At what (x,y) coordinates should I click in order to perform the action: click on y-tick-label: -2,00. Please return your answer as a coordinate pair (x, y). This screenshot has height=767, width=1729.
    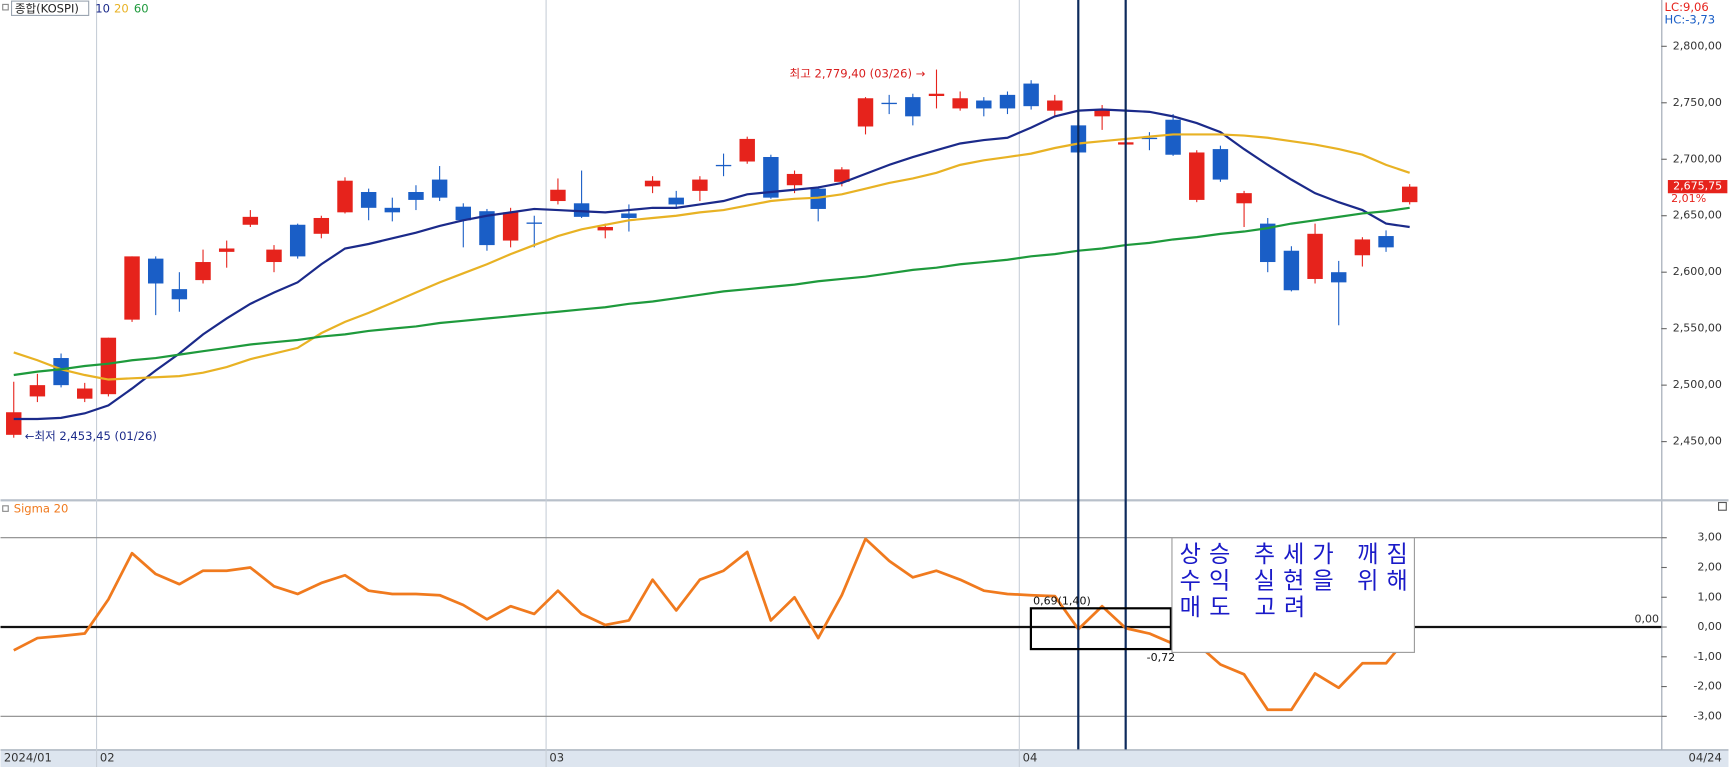
    Looking at the image, I should click on (1707, 686).